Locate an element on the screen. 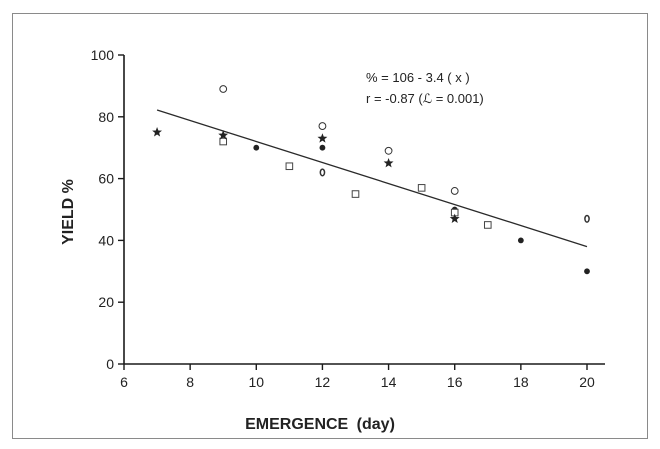  x-tick-label: 8 is located at coordinates (190, 382).